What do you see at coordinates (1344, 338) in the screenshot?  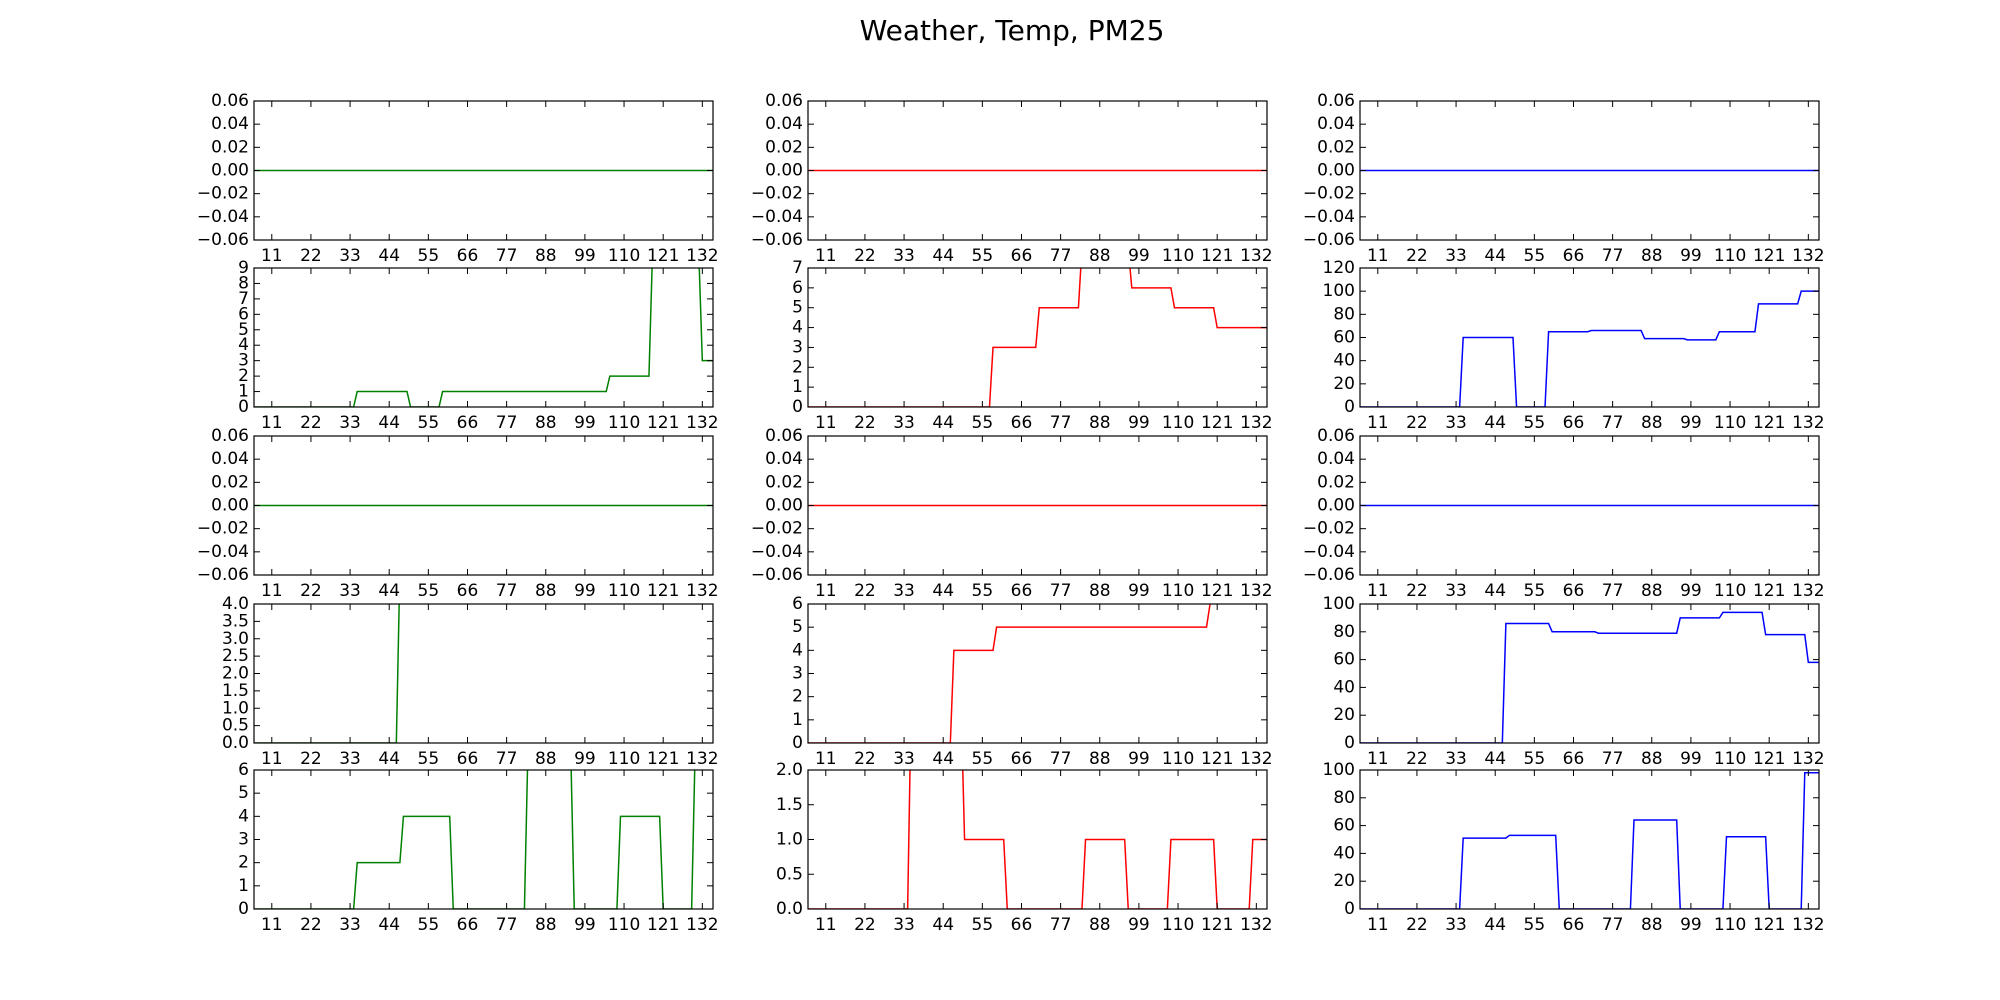 I see `y-tick-label: 60` at bounding box center [1344, 338].